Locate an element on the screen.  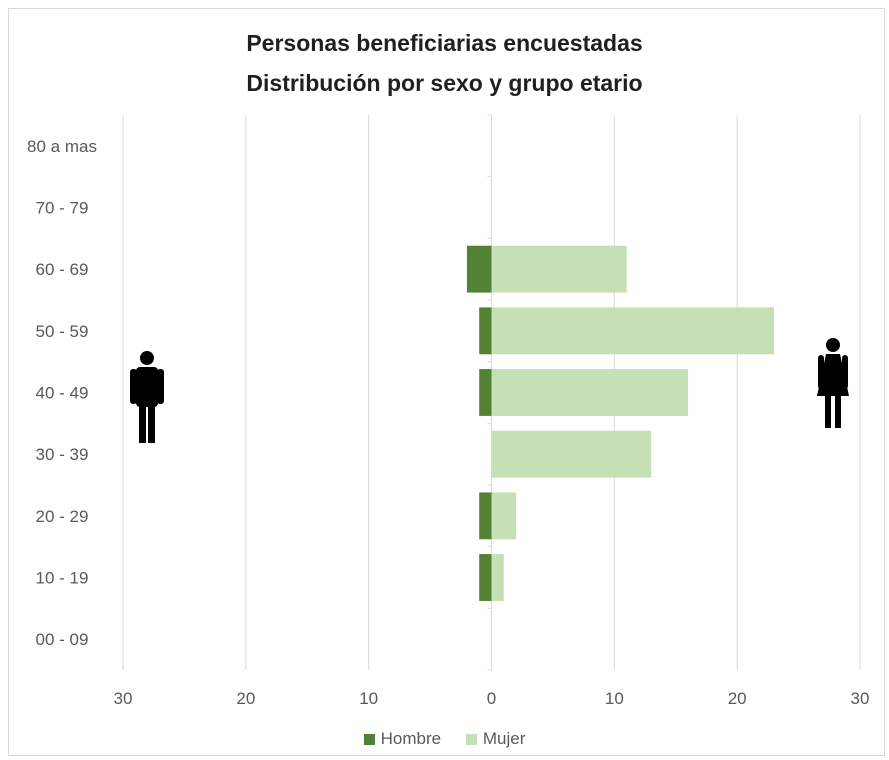
x-tick-label-4: 10 is located at coordinates (614, 698).